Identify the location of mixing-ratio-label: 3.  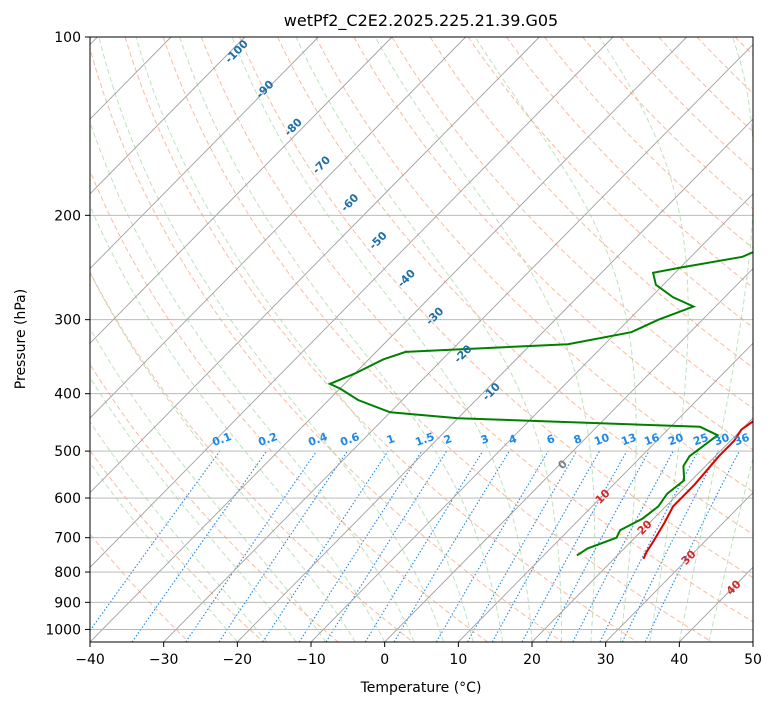
(485, 439).